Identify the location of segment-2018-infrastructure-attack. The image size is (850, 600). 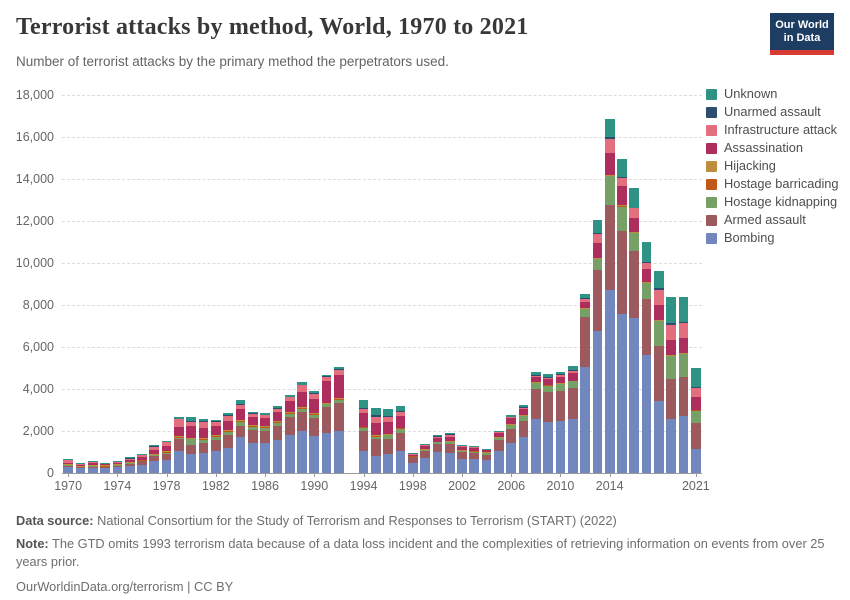
(659, 297).